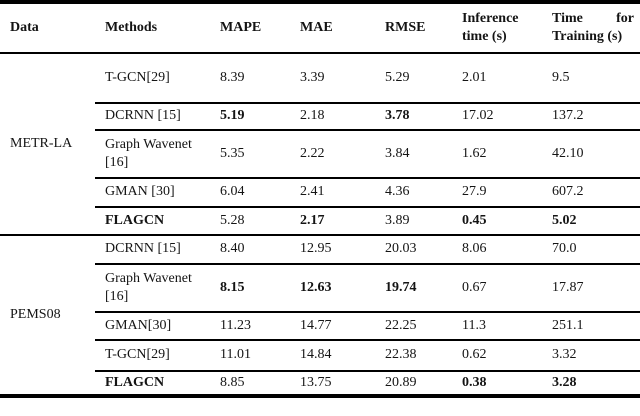  What do you see at coordinates (418, 78) in the screenshot?
I see `rmse-cell: 5.29` at bounding box center [418, 78].